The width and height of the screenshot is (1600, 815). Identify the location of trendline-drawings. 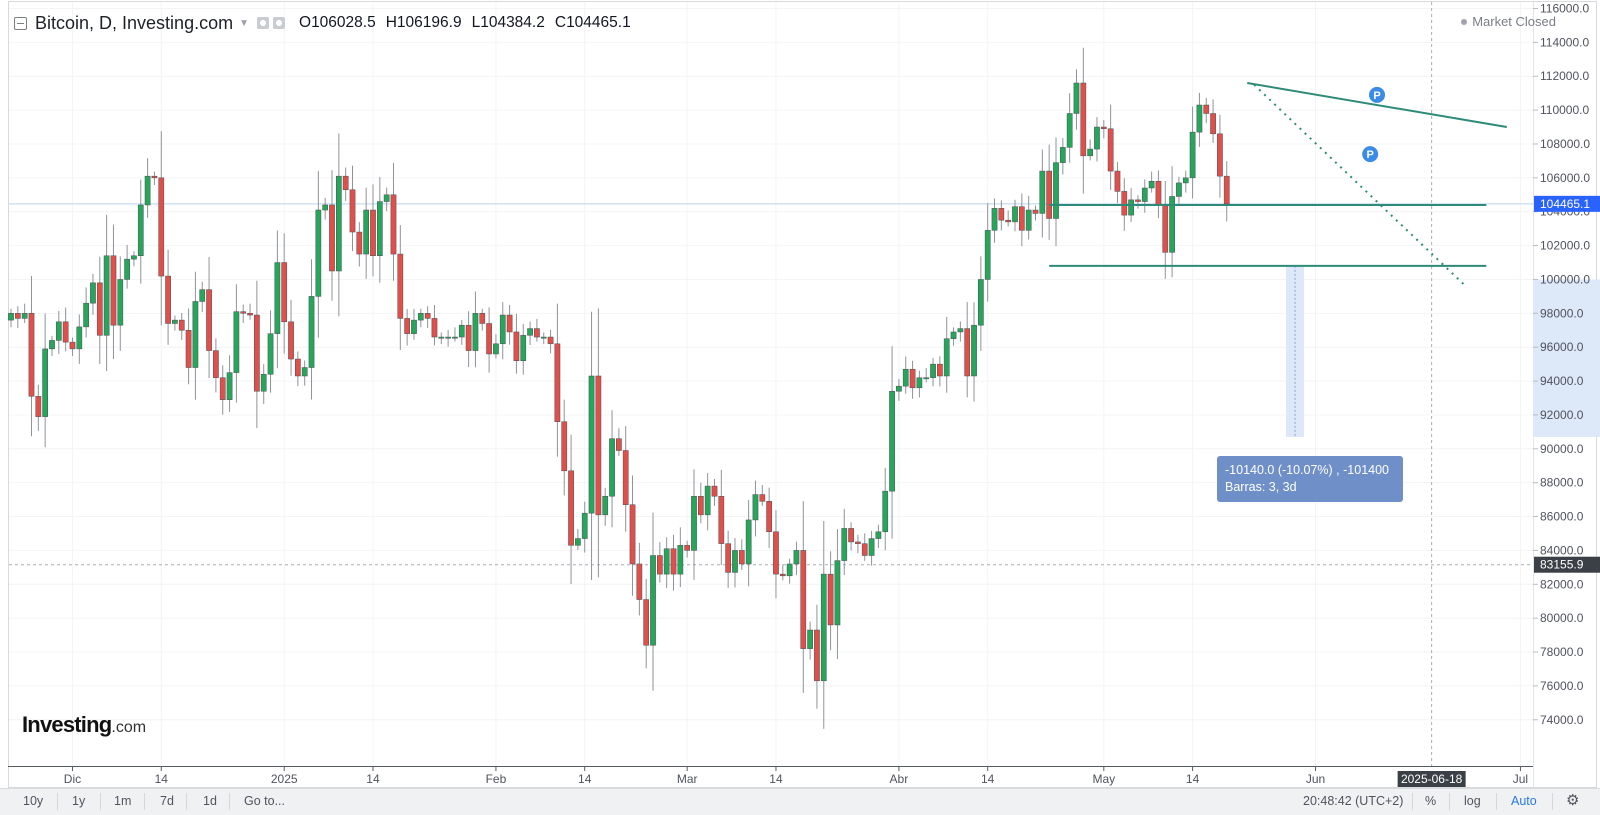
(1278, 184).